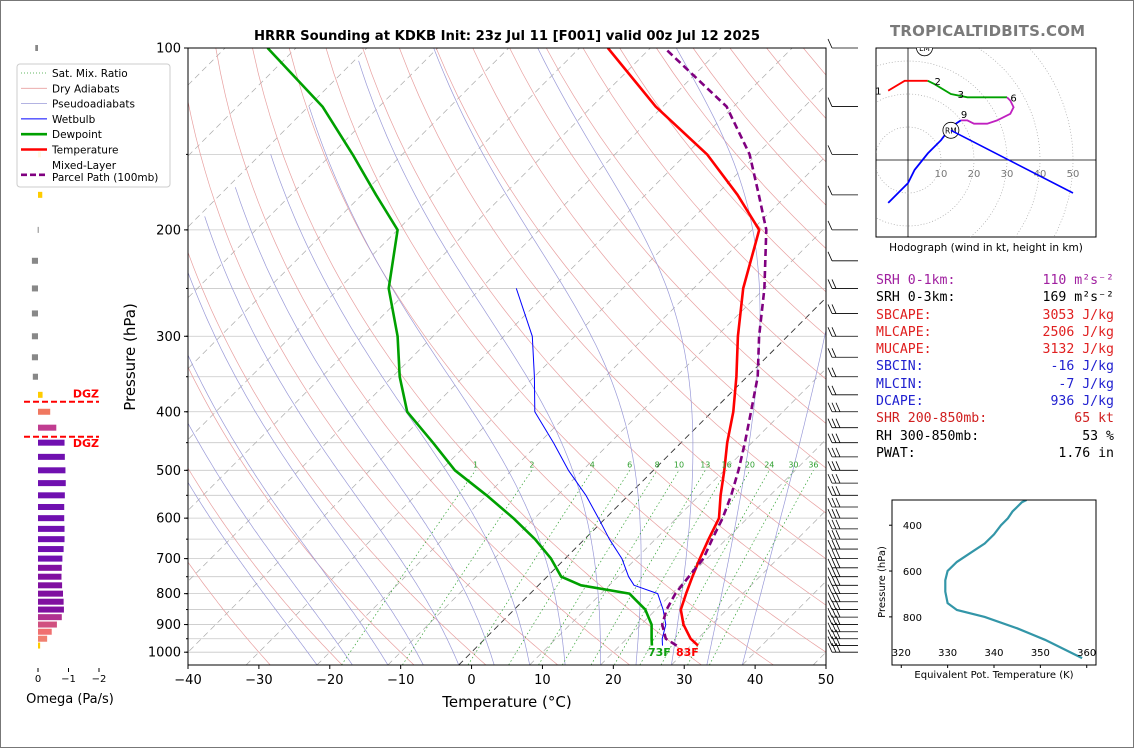 This screenshot has height=748, width=1134. What do you see at coordinates (1001, 384) in the screenshot?
I see `index-row: MLCIN: -7 J/kg` at bounding box center [1001, 384].